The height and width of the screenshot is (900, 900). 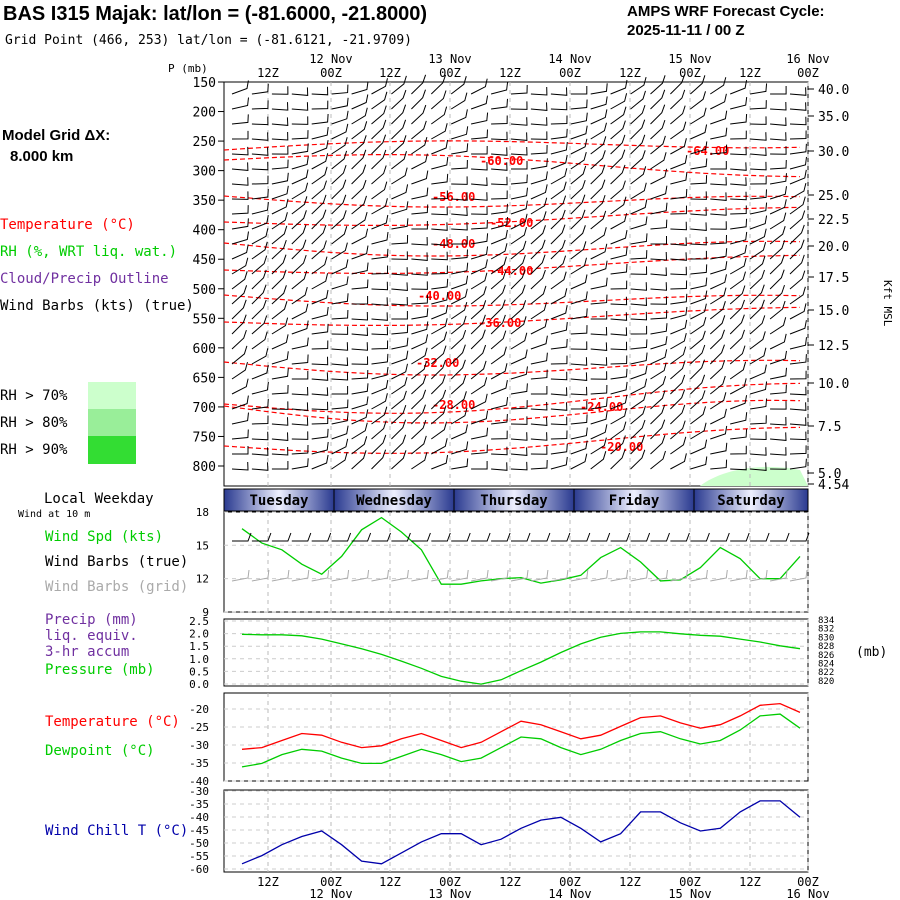 What do you see at coordinates (199, 659) in the screenshot?
I see `precip-tick-label: 1.0` at bounding box center [199, 659].